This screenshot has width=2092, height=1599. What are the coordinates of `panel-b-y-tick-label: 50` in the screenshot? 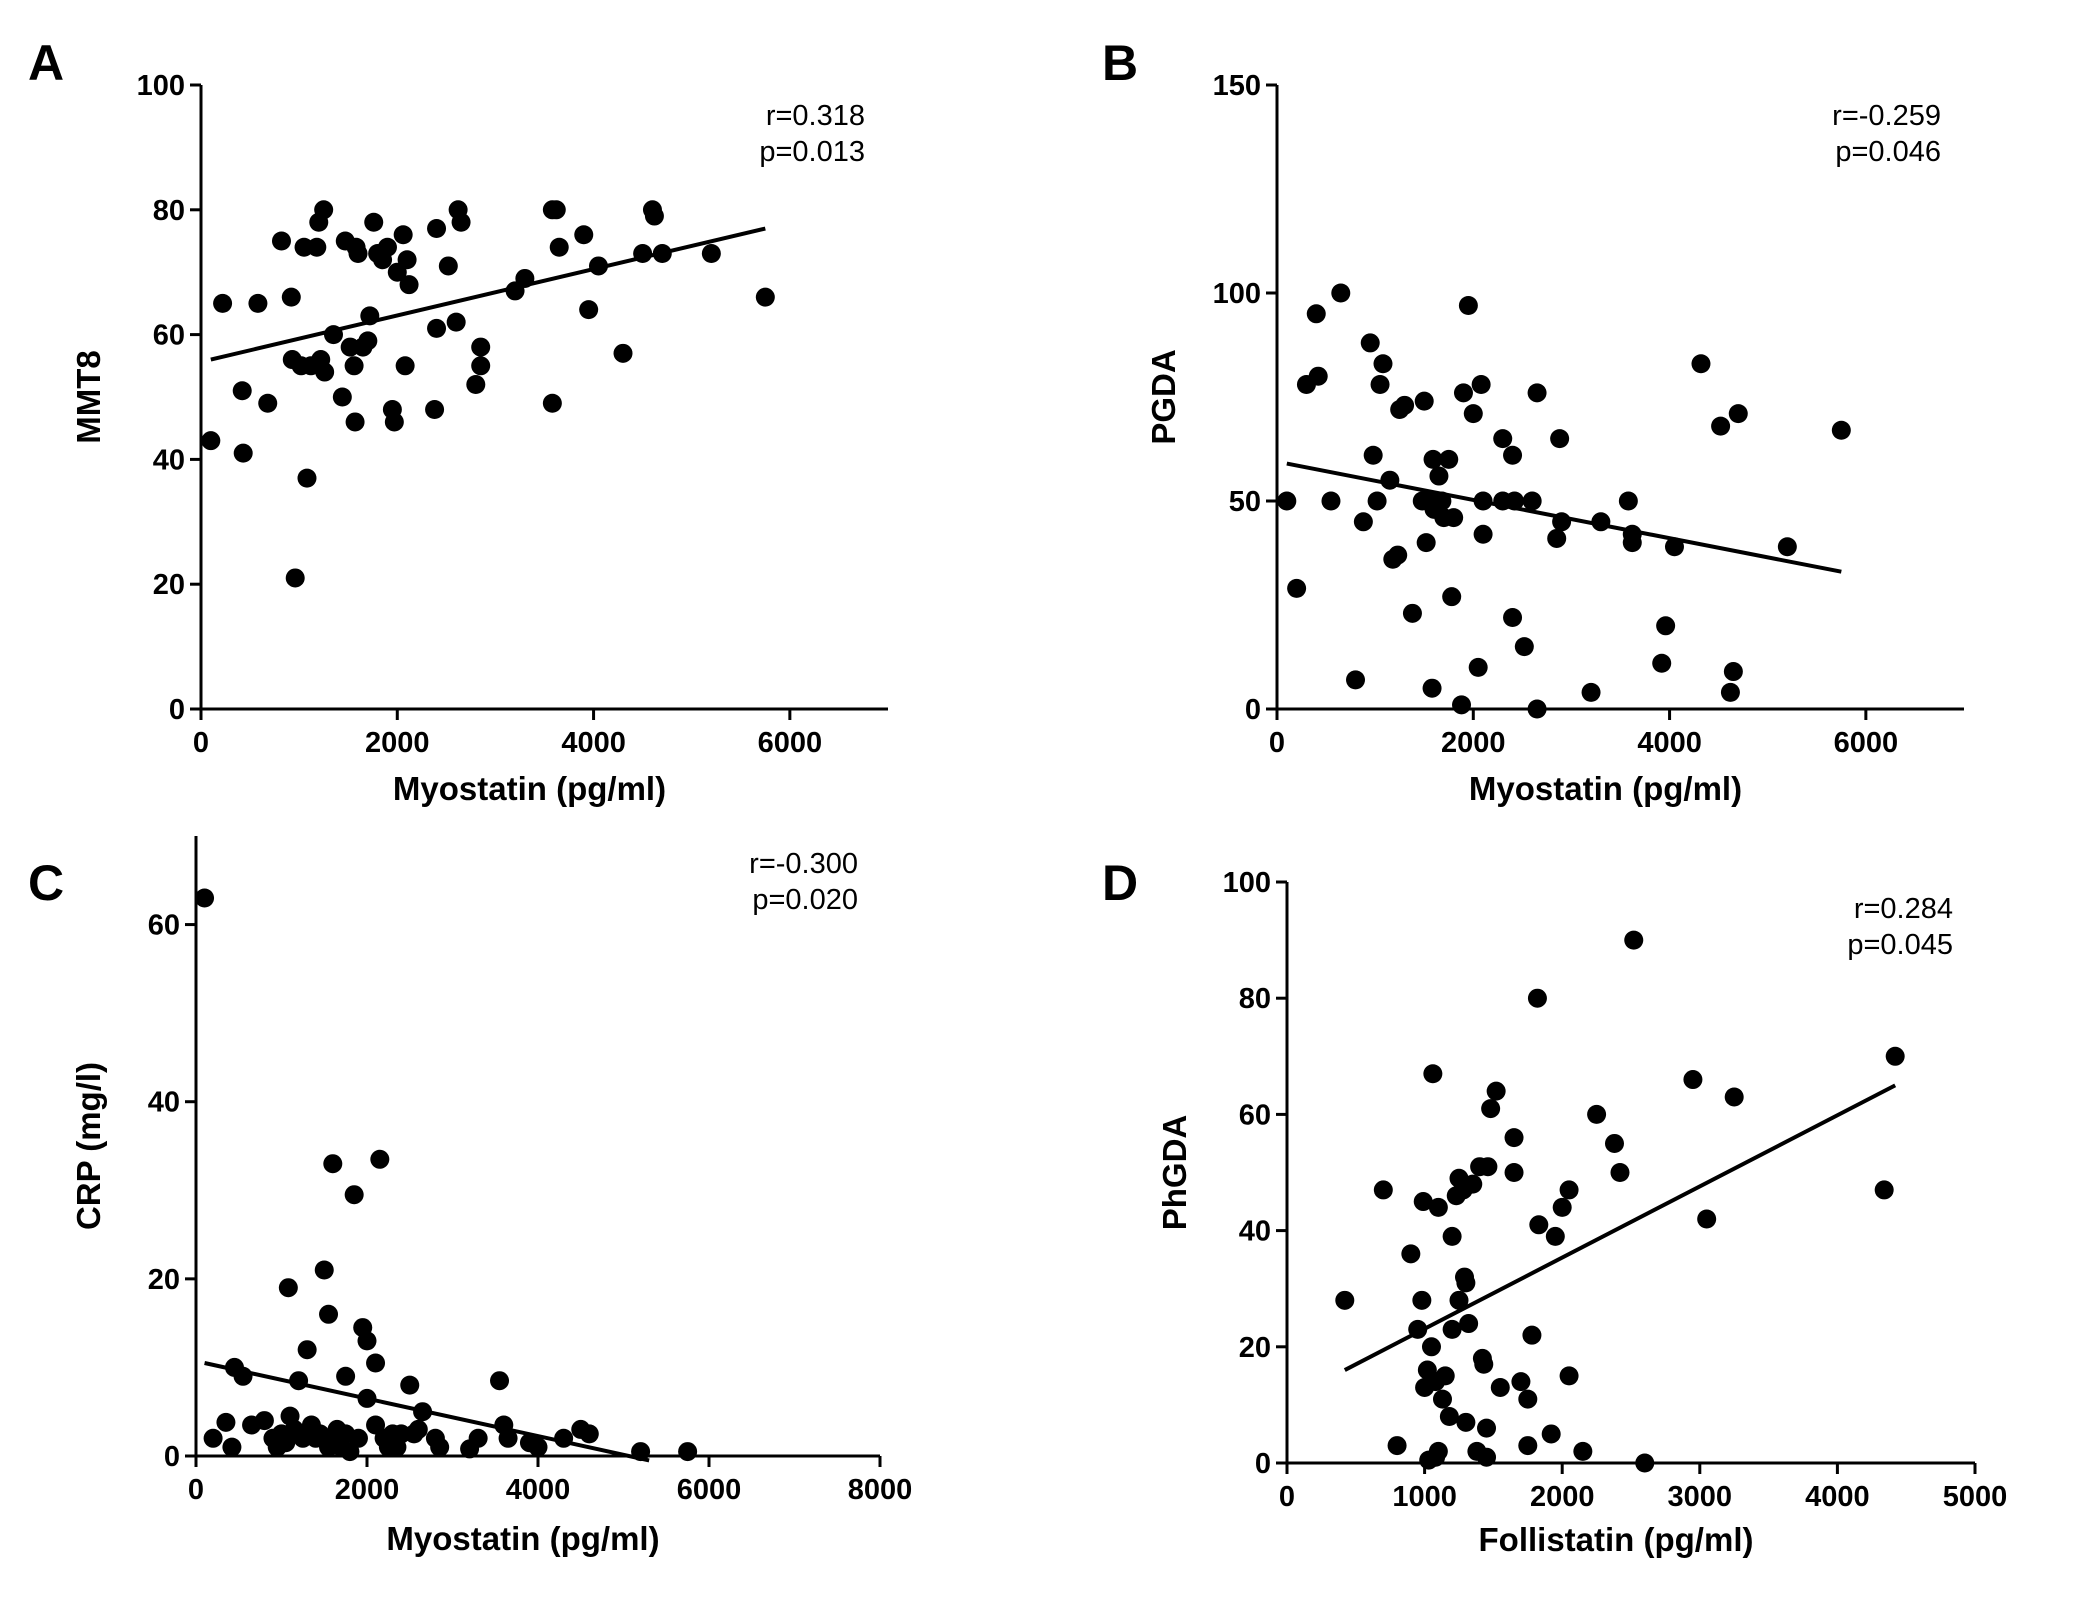 It's located at (1245, 502).